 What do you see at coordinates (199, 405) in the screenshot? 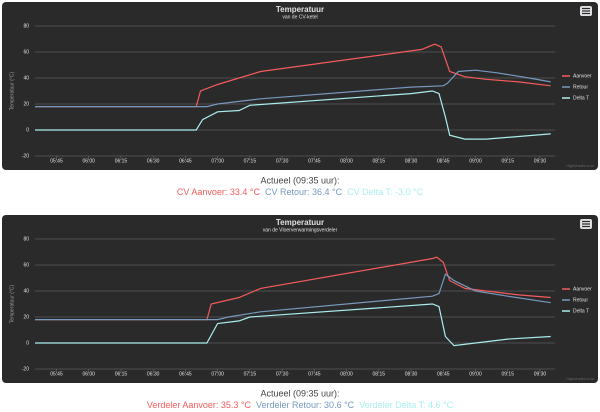
I see `reading: Verdeler Aanvoer: 35.3 °C` at bounding box center [199, 405].